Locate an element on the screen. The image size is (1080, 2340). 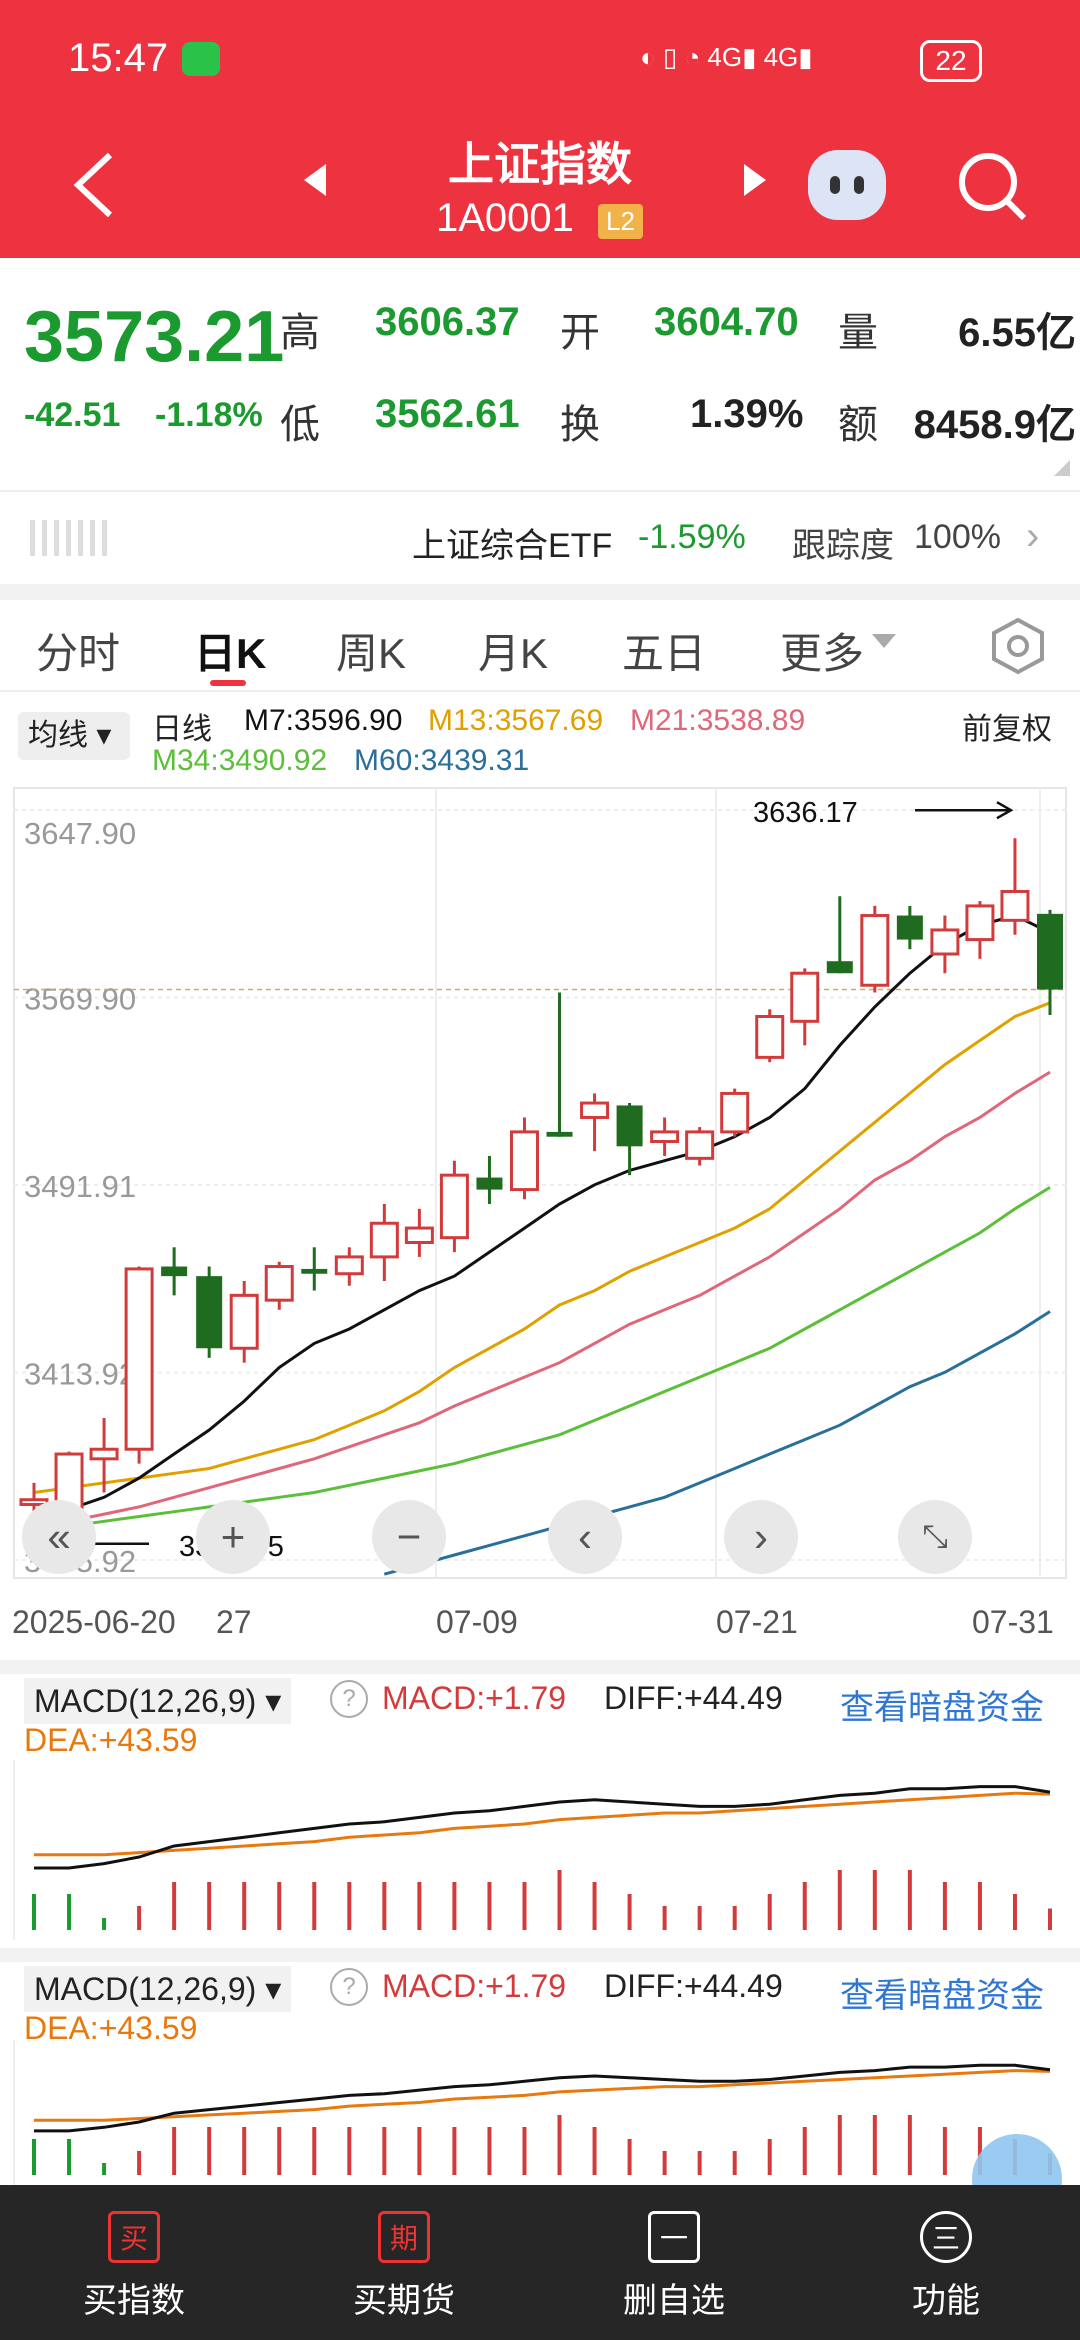
period-tabs: 分时 日K 周K 月K 五日 更多 is located at coordinates (540, 645).